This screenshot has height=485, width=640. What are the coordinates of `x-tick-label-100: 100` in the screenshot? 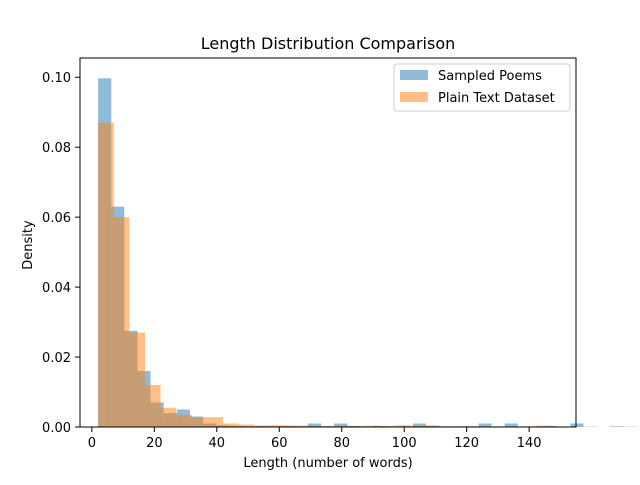 It's located at (404, 443).